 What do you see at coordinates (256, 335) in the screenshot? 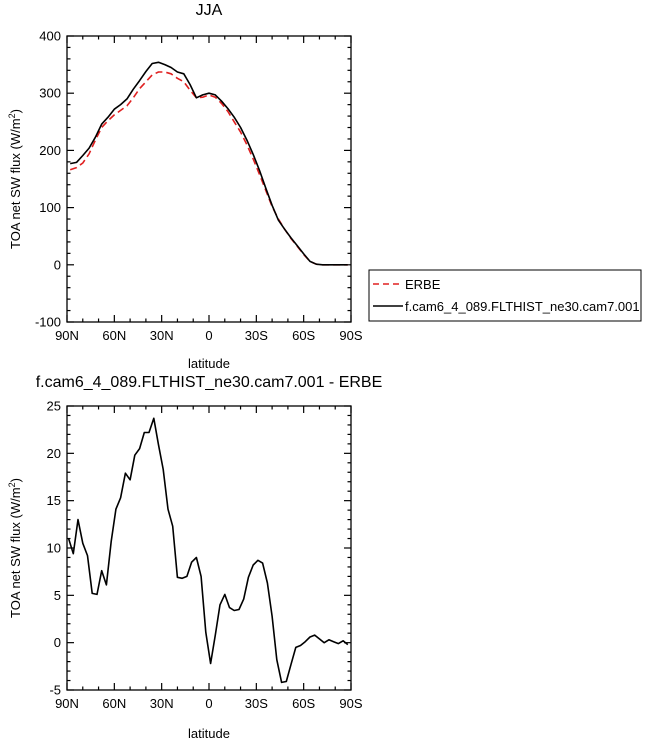
I see `top-x-tick-label: 30S` at bounding box center [256, 335].